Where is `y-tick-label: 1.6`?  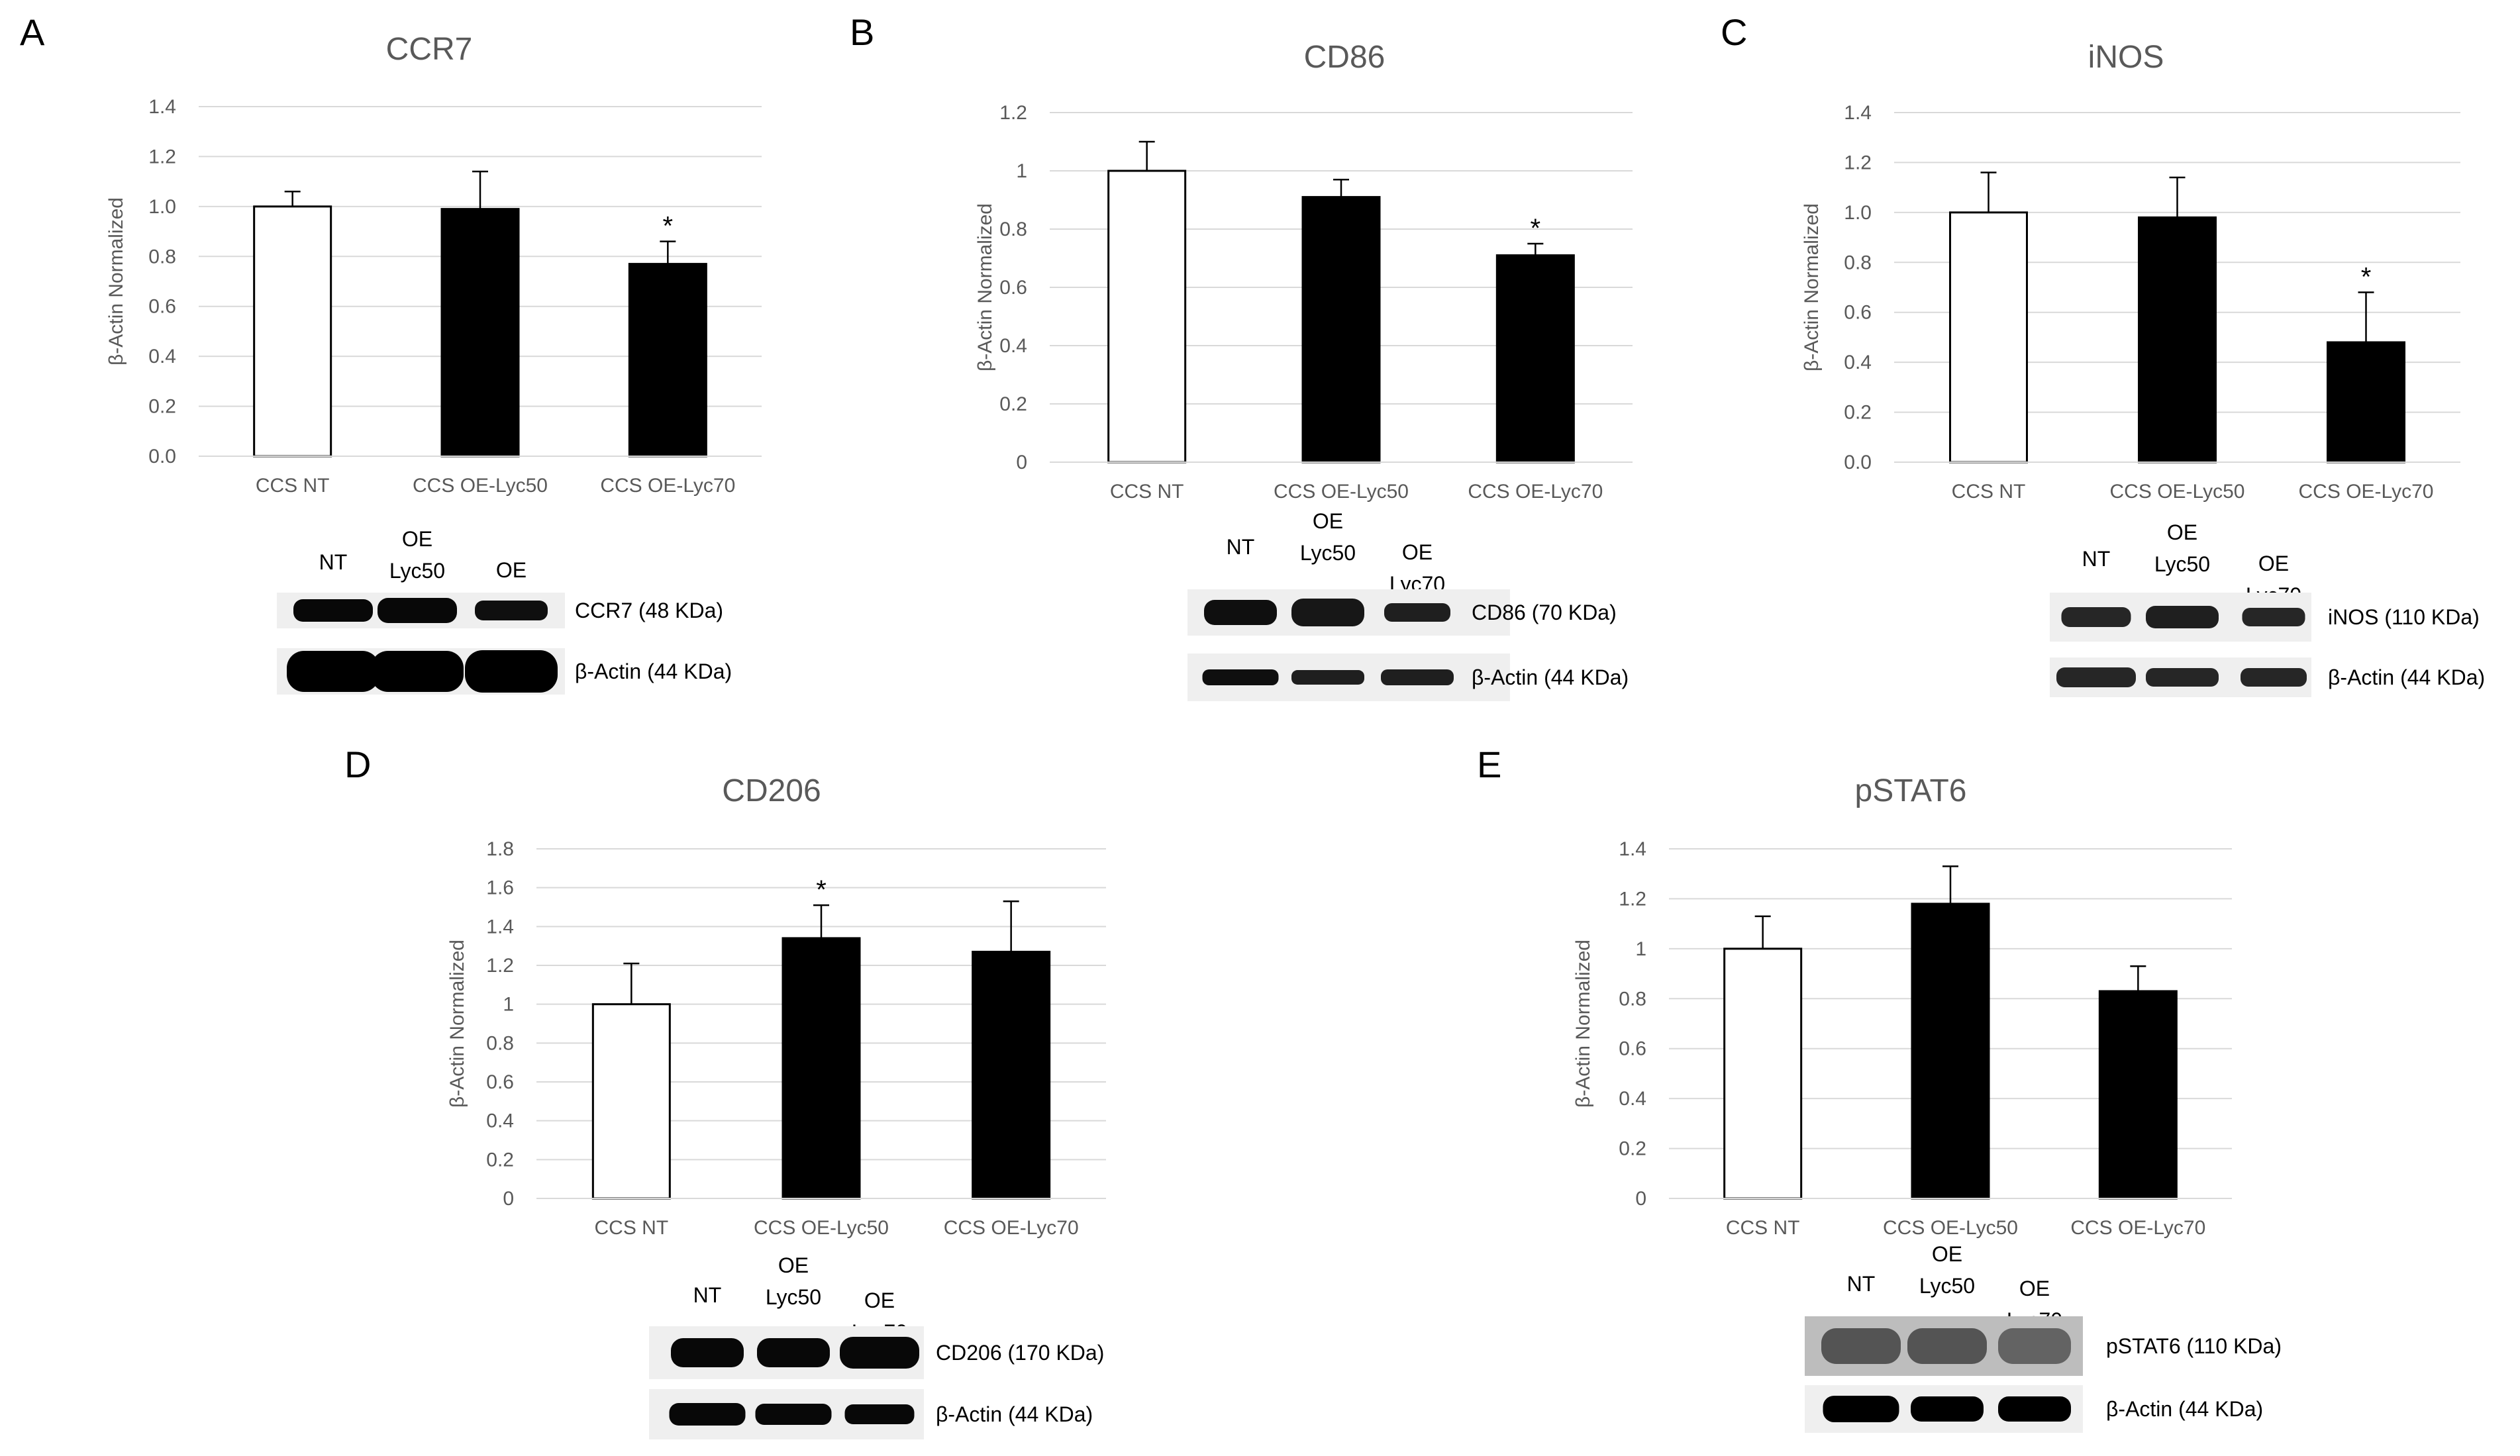
y-tick-label: 1.6 is located at coordinates (500, 888).